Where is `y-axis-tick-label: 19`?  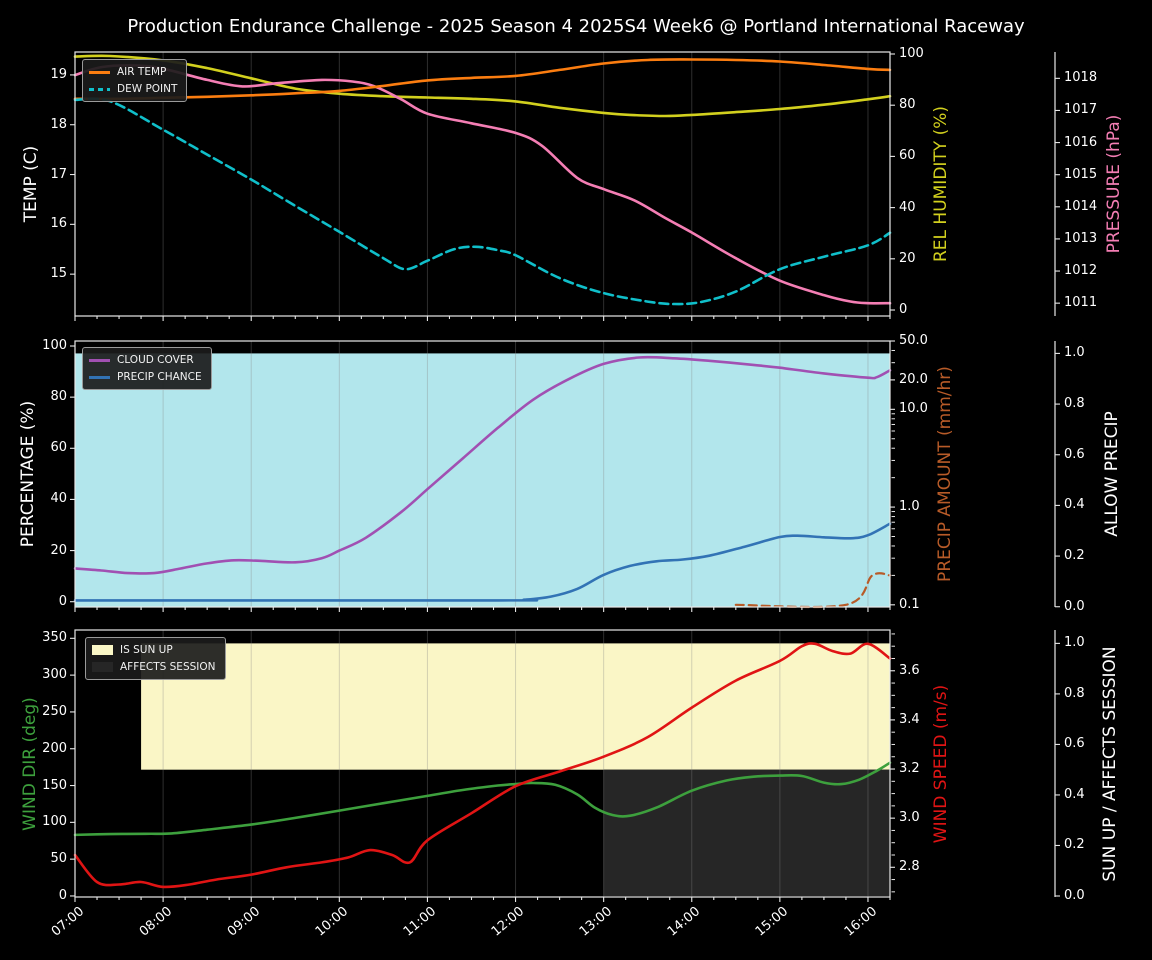
y-axis-tick-label: 19 is located at coordinates (58, 74).